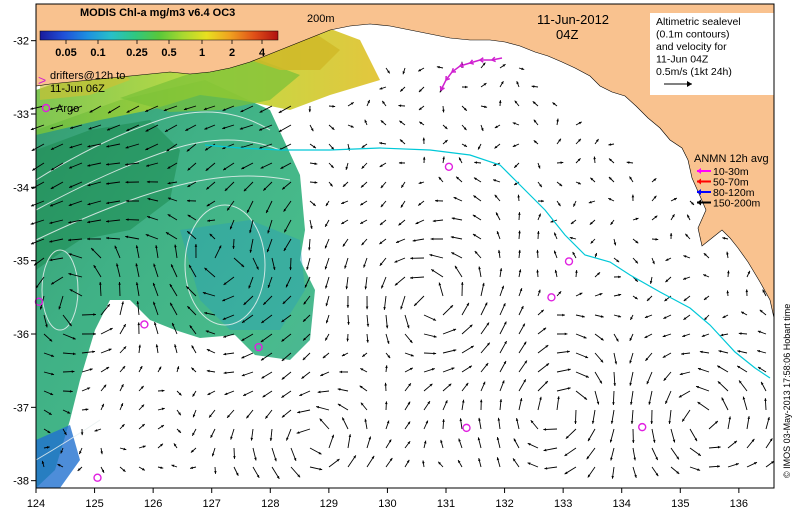 The width and height of the screenshot is (800, 520). What do you see at coordinates (737, 204) in the screenshot?
I see `anmn-legend-label: 150-200m` at bounding box center [737, 204].